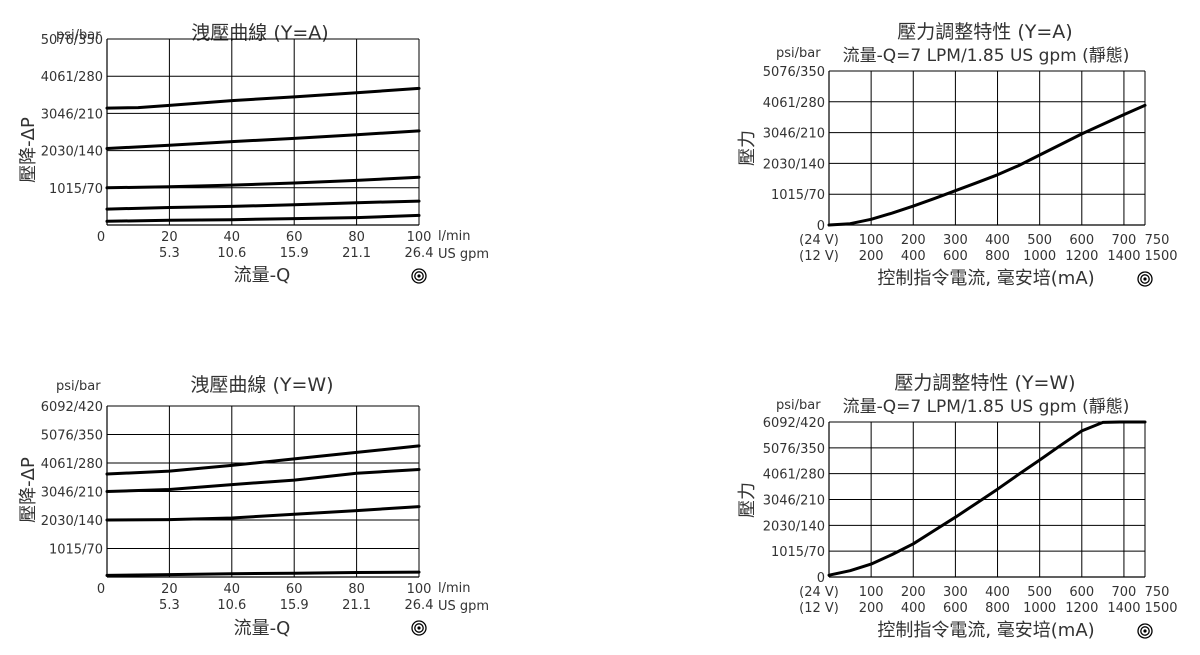 The width and height of the screenshot is (1200, 655). Describe the element at coordinates (997, 608) in the screenshot. I see `x-tick-label-12v: 800` at that location.